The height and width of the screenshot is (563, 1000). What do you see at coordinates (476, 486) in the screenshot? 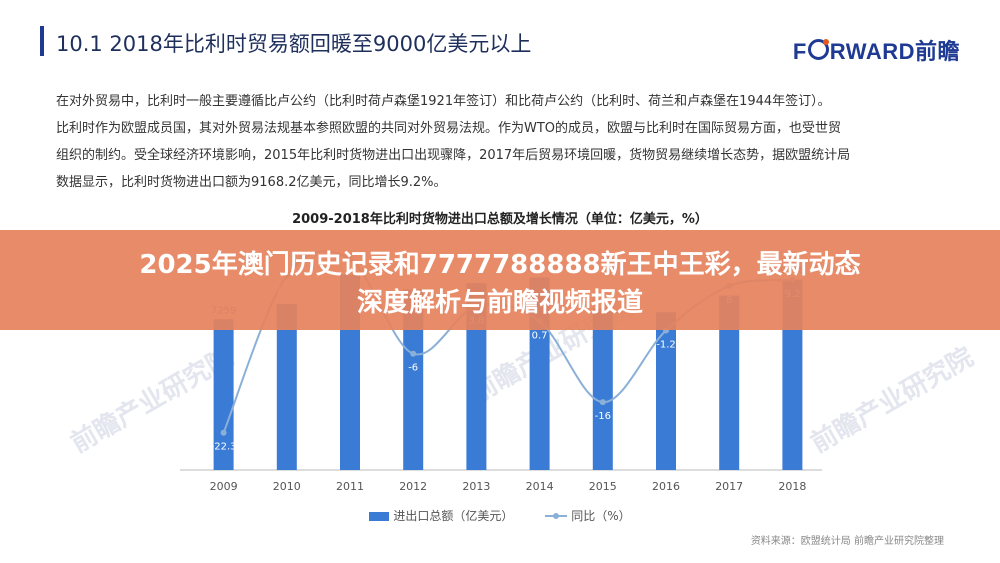
I see `x-tick-label: 2013` at bounding box center [476, 486].